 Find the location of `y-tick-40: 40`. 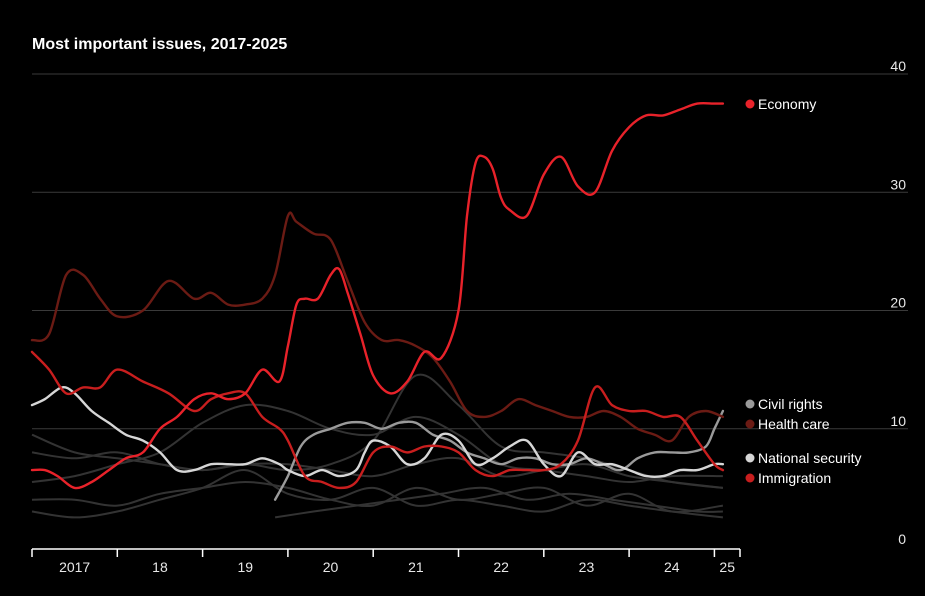

y-tick-40: 40 is located at coordinates (898, 66).